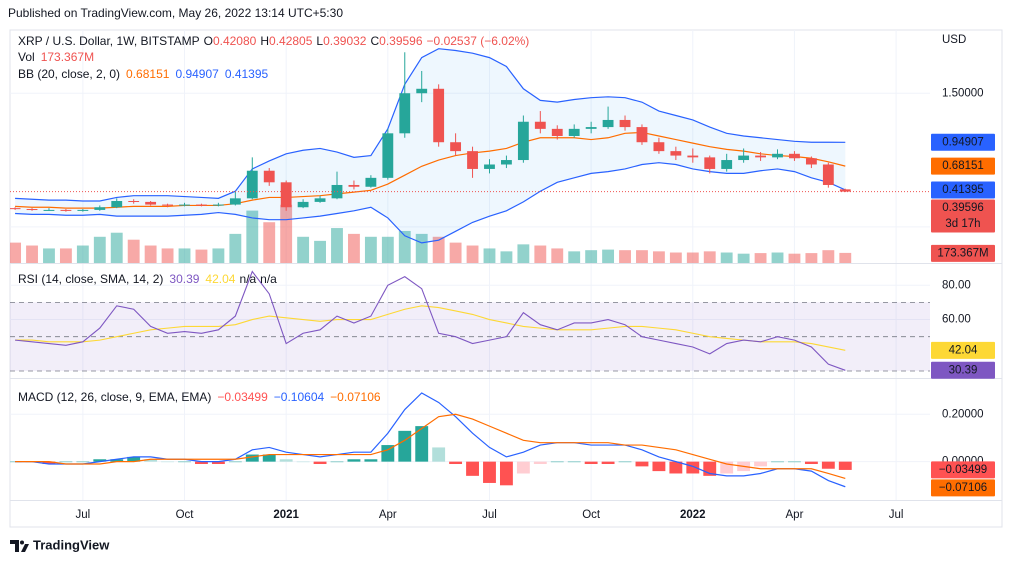 This screenshot has height=563, width=1012. Describe the element at coordinates (109, 41) in the screenshot. I see `legend-title: XRP / U.S. Dollar, 1W, BITSTAMP` at that location.